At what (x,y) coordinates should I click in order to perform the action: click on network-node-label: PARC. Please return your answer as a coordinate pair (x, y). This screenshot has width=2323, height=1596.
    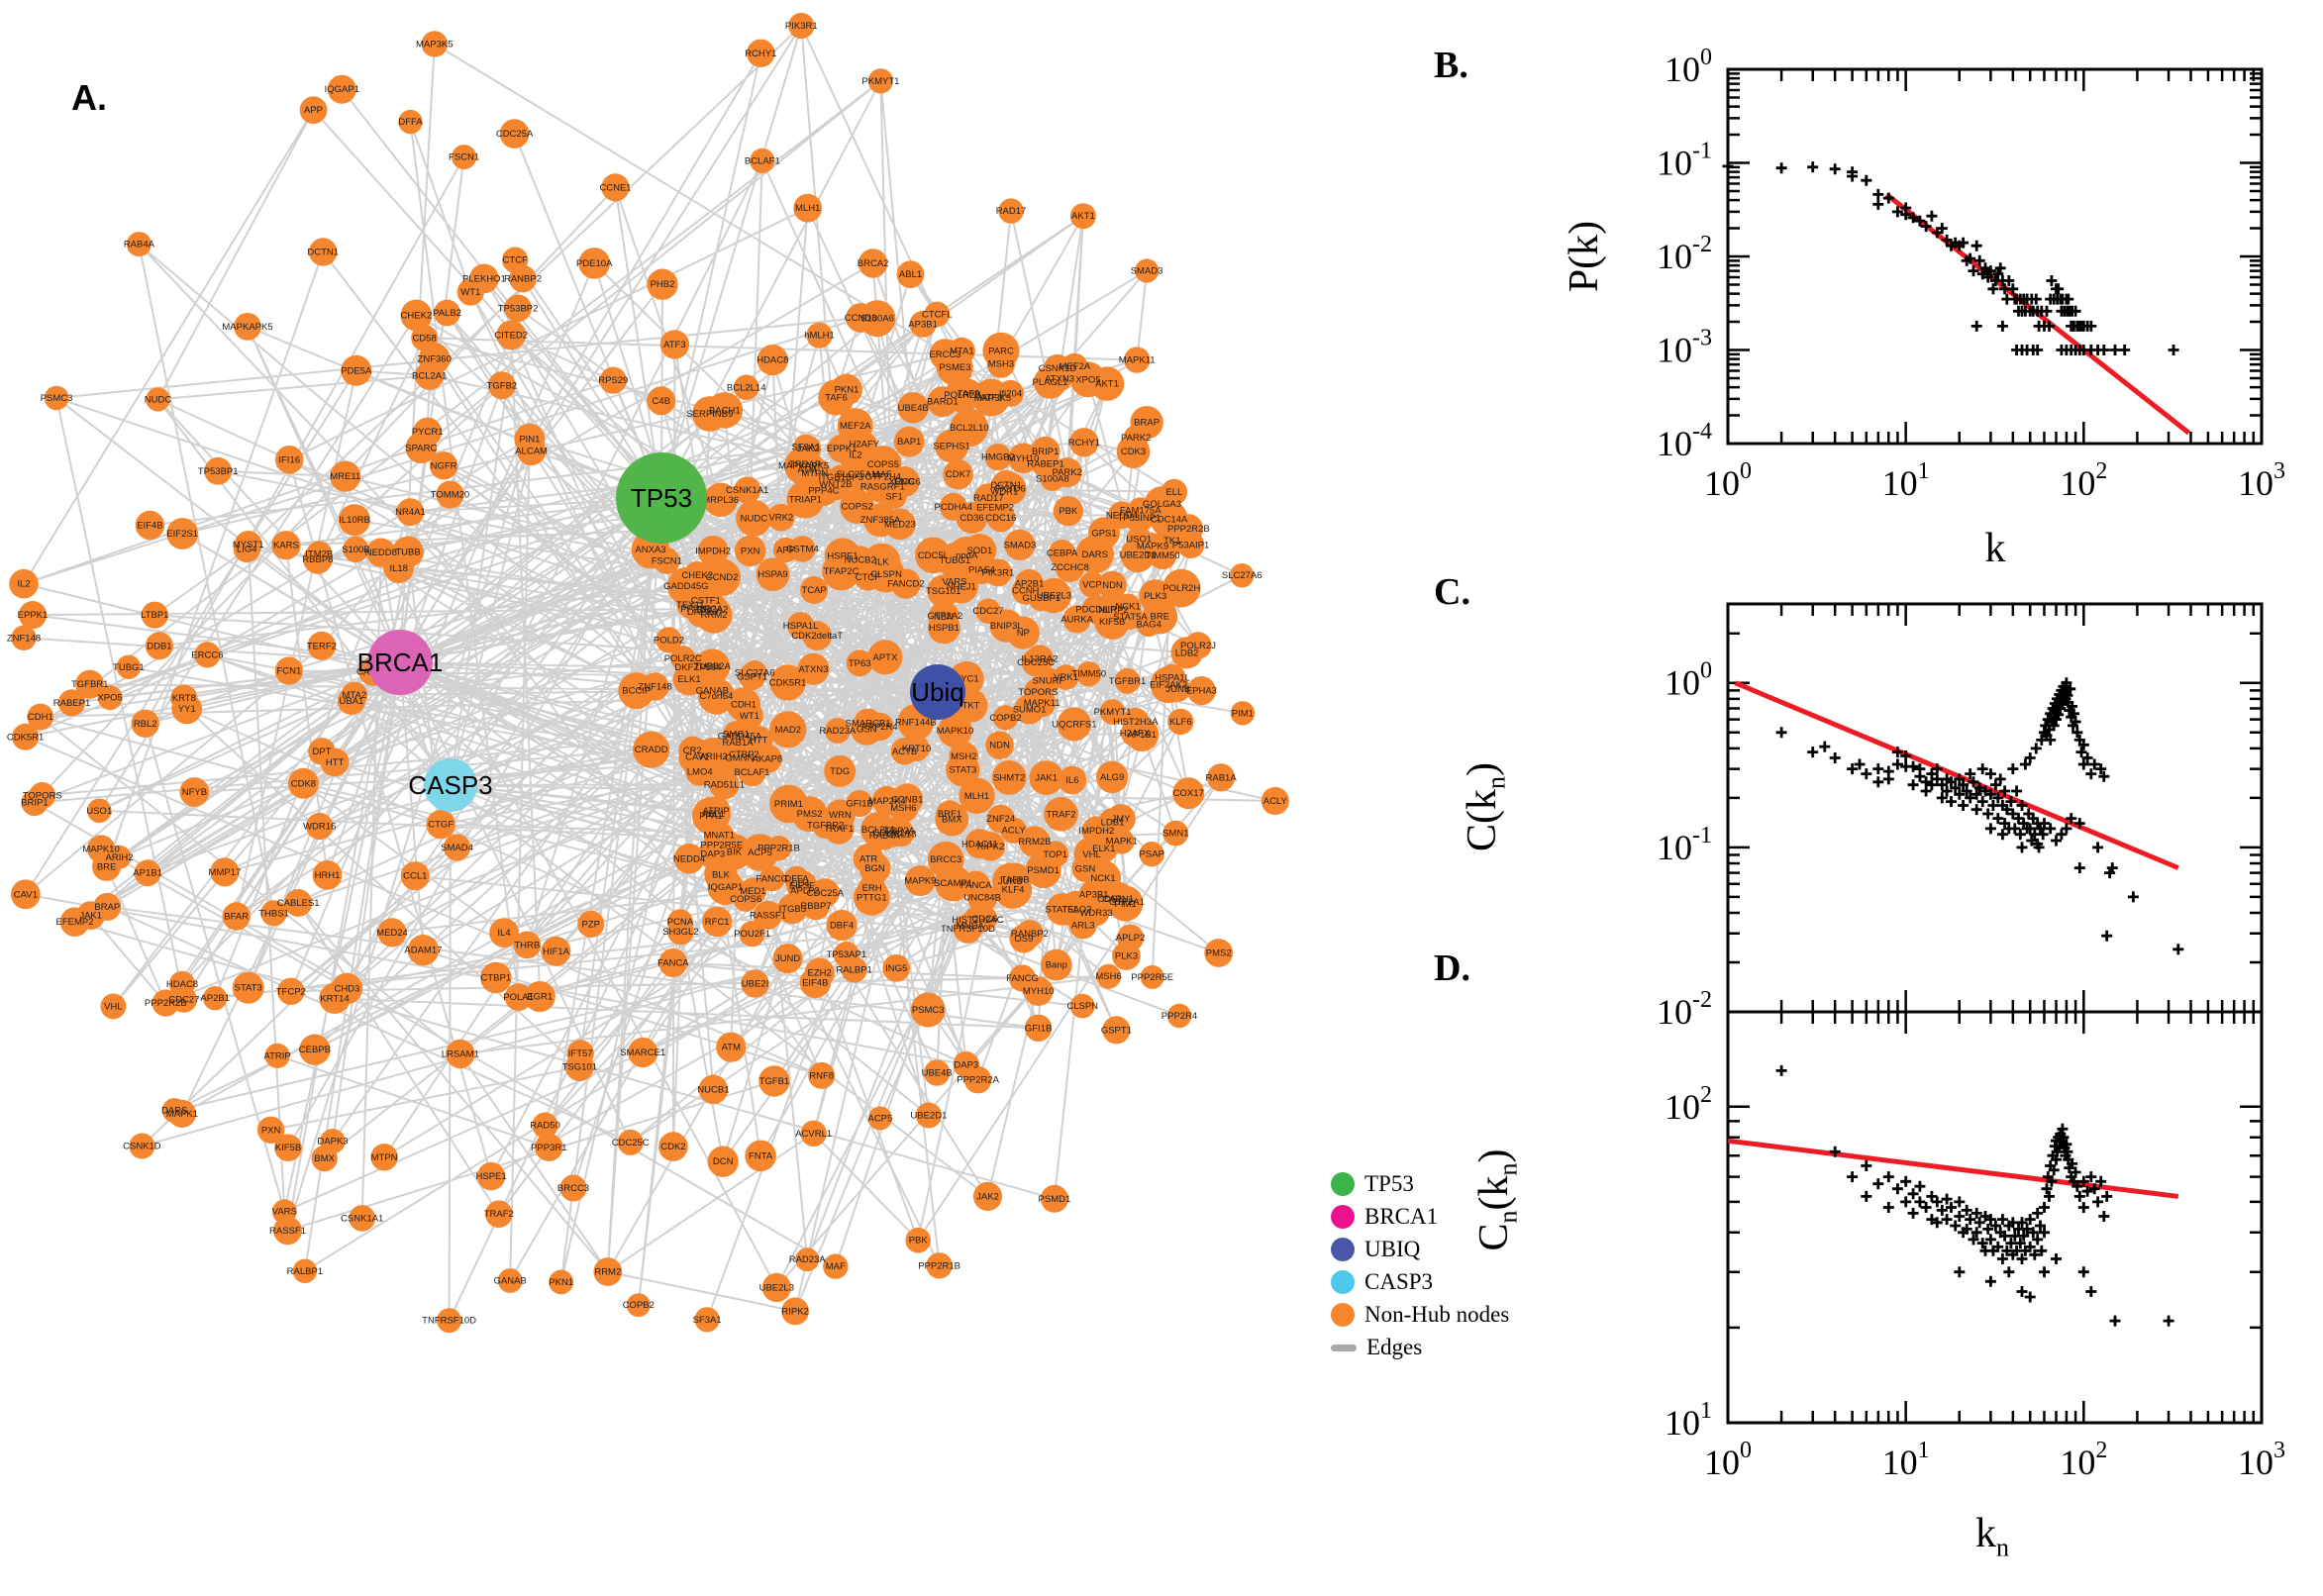
    Looking at the image, I should click on (1001, 351).